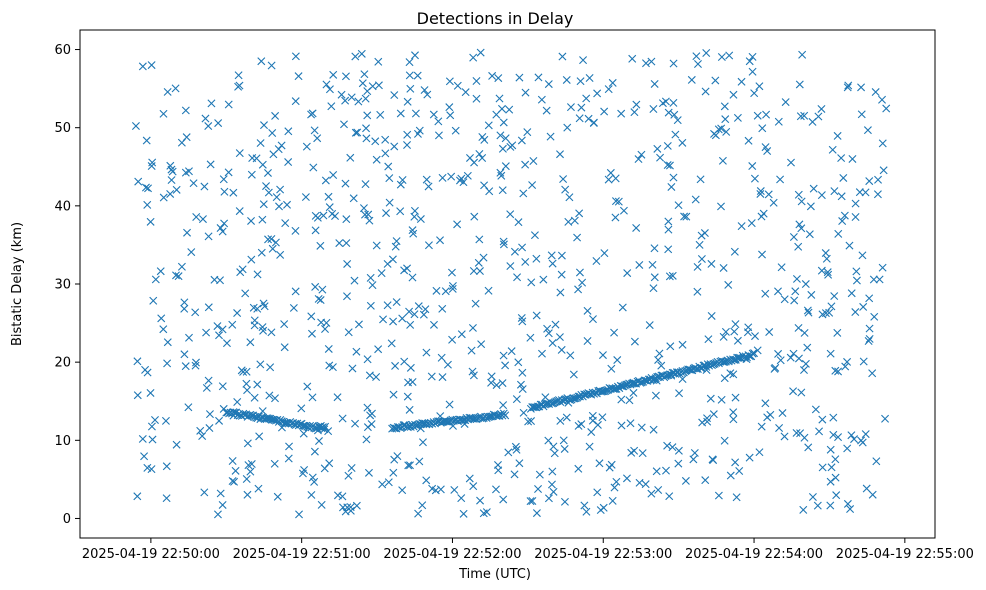  Describe the element at coordinates (62, 363) in the screenshot. I see `y-tick-label: 20` at that location.